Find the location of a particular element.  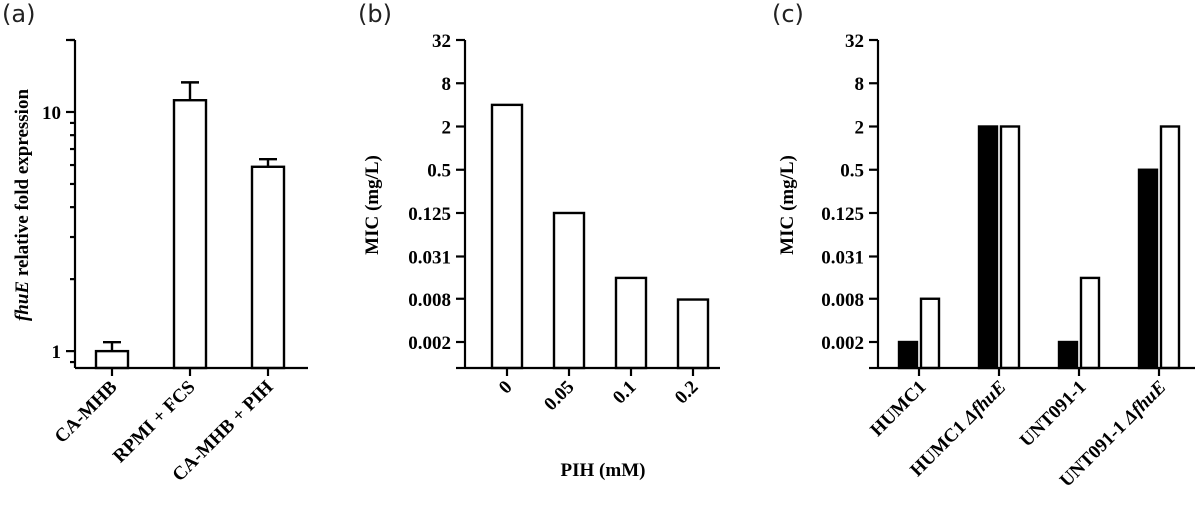

panel-c-category-label: UNT091-1 is located at coordinates (1053, 414).